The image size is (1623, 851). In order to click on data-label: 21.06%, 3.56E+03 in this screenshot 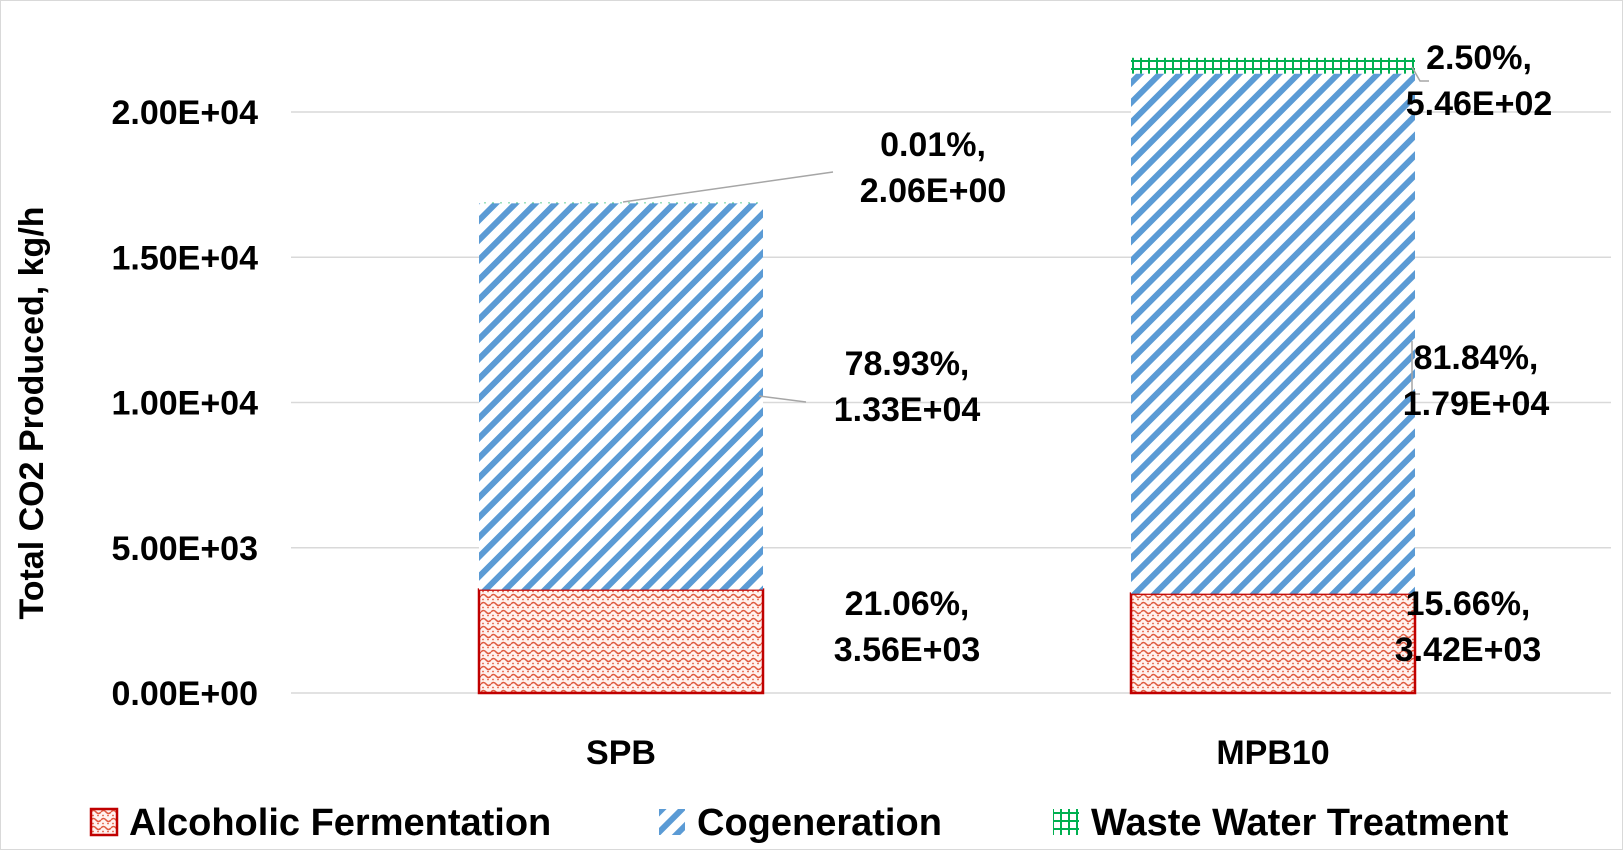, I will do `click(907, 627)`.